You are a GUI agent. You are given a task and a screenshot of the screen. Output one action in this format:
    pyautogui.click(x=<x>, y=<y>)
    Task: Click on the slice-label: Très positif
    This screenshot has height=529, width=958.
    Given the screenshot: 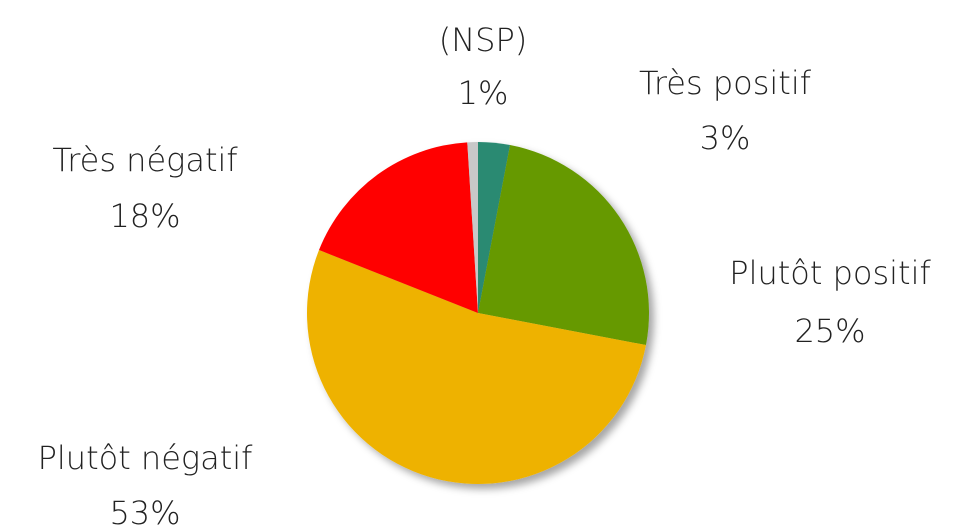 What is the action you would take?
    pyautogui.click(x=725, y=83)
    